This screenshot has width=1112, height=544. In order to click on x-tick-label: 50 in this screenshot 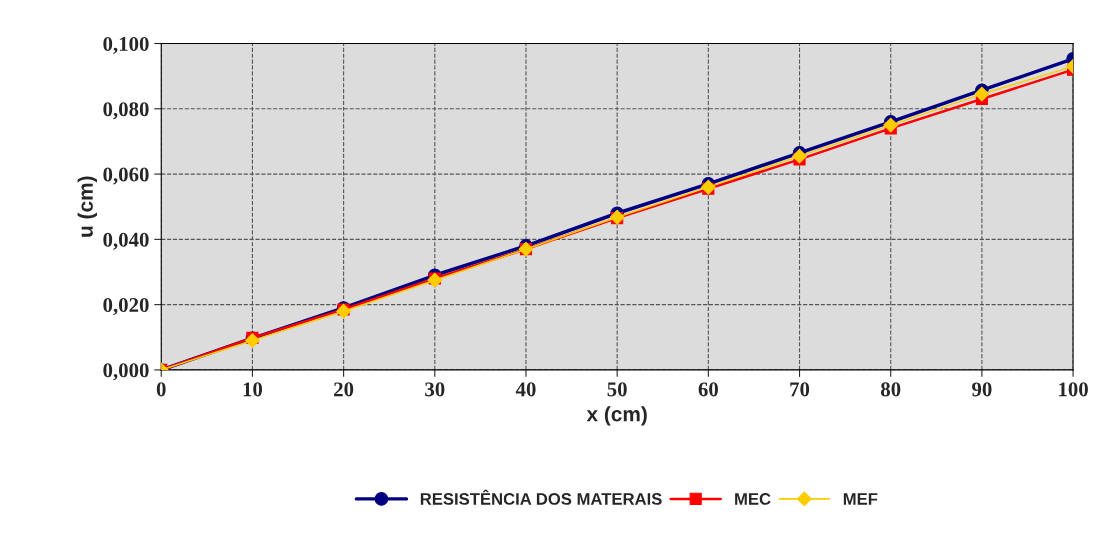, I will do `click(617, 389)`.